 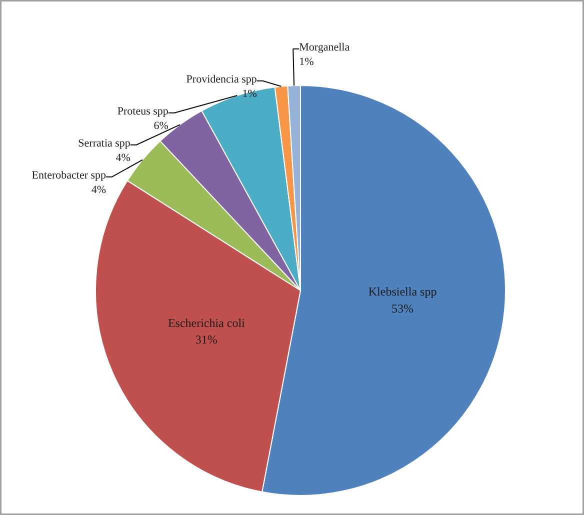 What do you see at coordinates (222, 80) in the screenshot?
I see `slice-label: Providencia spp` at bounding box center [222, 80].